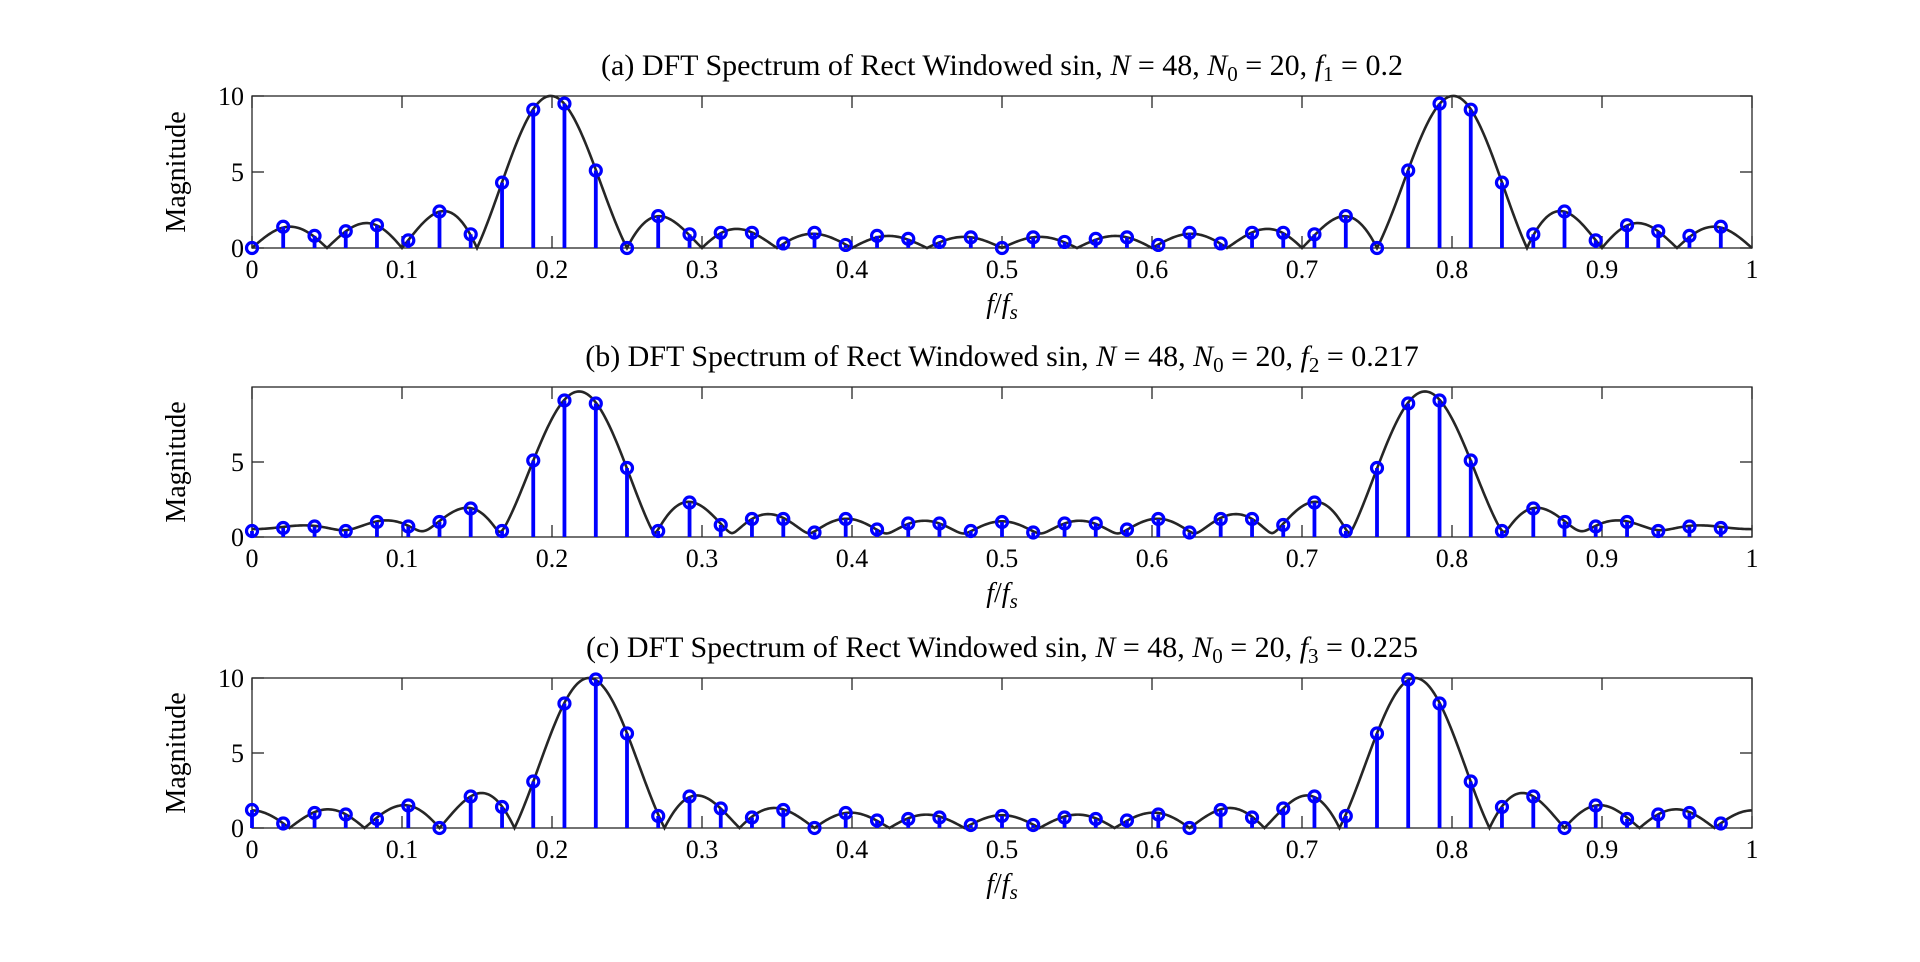  What do you see at coordinates (1302, 558) in the screenshot?
I see `x-tick-label: 0.7` at bounding box center [1302, 558].